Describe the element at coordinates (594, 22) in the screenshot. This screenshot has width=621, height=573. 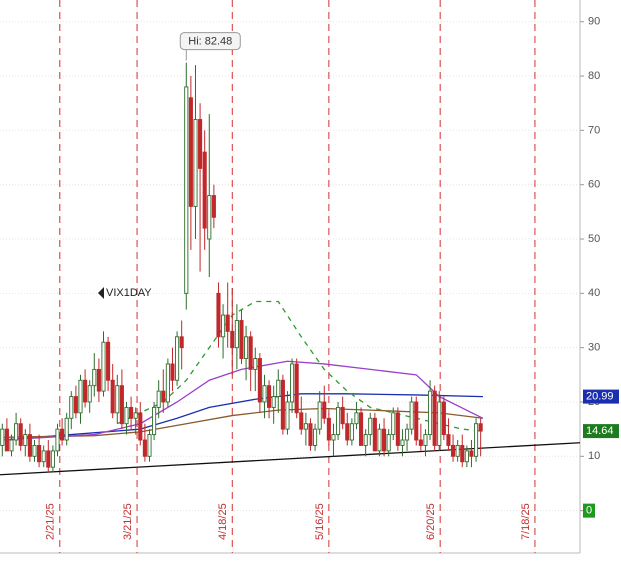
I see `y-tick-label: 90` at that location.